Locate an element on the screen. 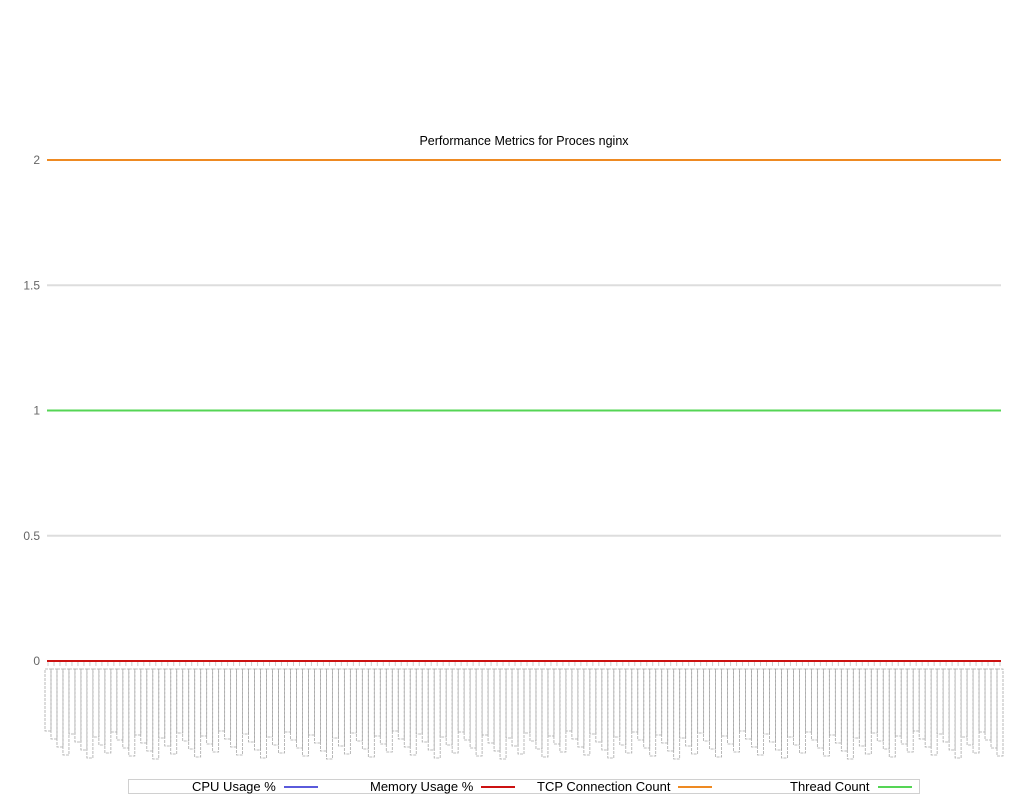 The height and width of the screenshot is (800, 1024). y-tick-label: 0.5 is located at coordinates (31, 536).